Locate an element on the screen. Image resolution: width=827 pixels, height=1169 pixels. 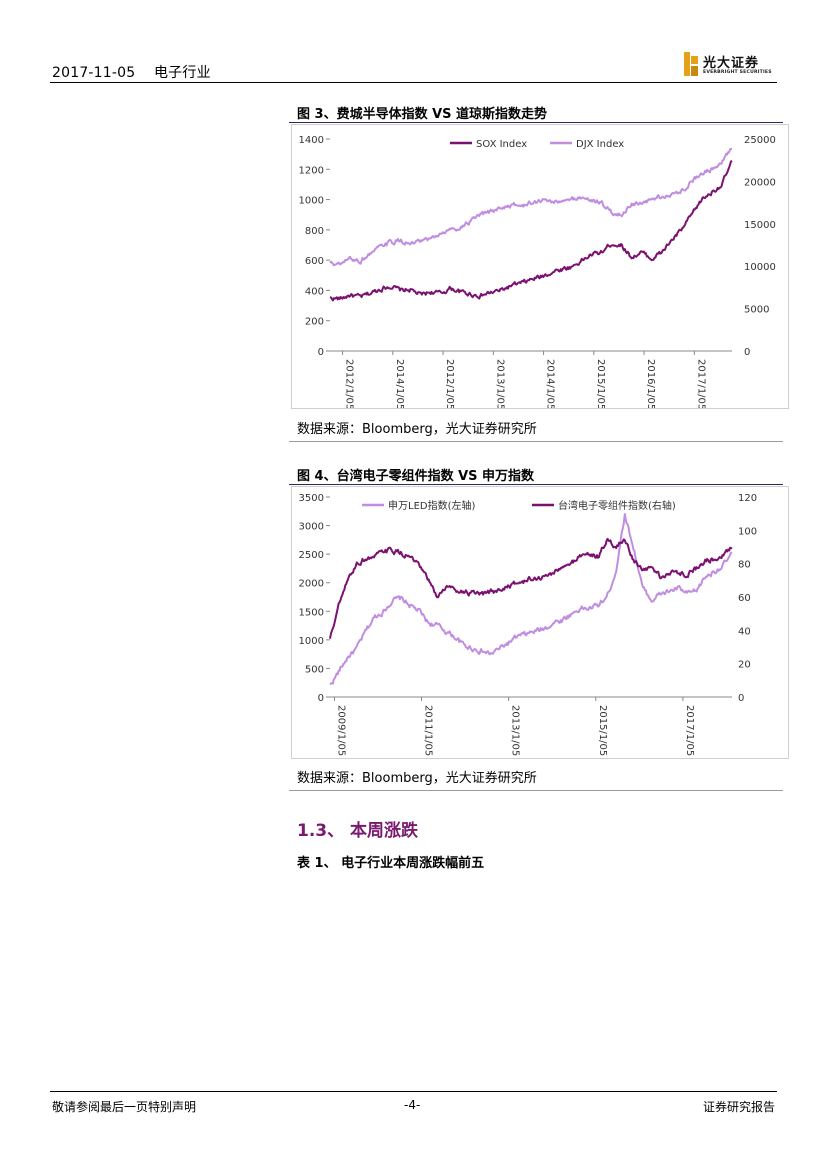
figure3-source: 数据来源：Bloomberg，光大证券研究所 is located at coordinates (417, 429).